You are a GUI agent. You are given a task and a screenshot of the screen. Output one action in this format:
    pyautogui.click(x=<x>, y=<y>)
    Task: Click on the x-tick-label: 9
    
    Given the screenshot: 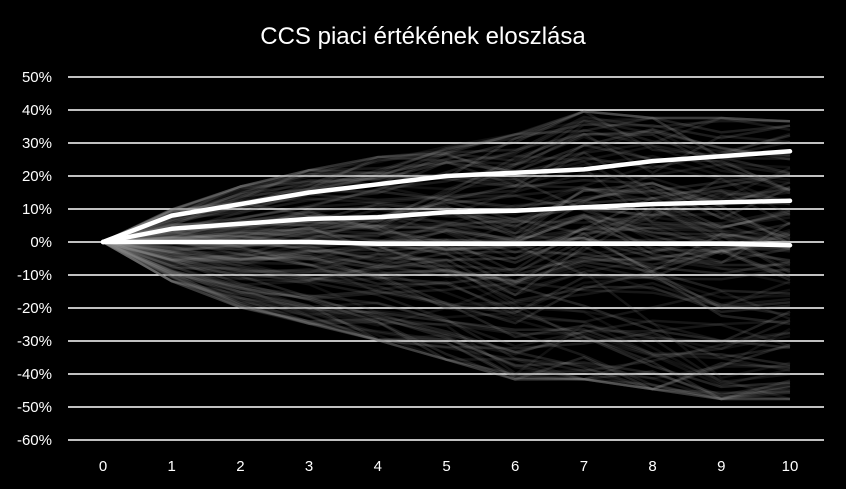 What is the action you would take?
    pyautogui.click(x=721, y=466)
    